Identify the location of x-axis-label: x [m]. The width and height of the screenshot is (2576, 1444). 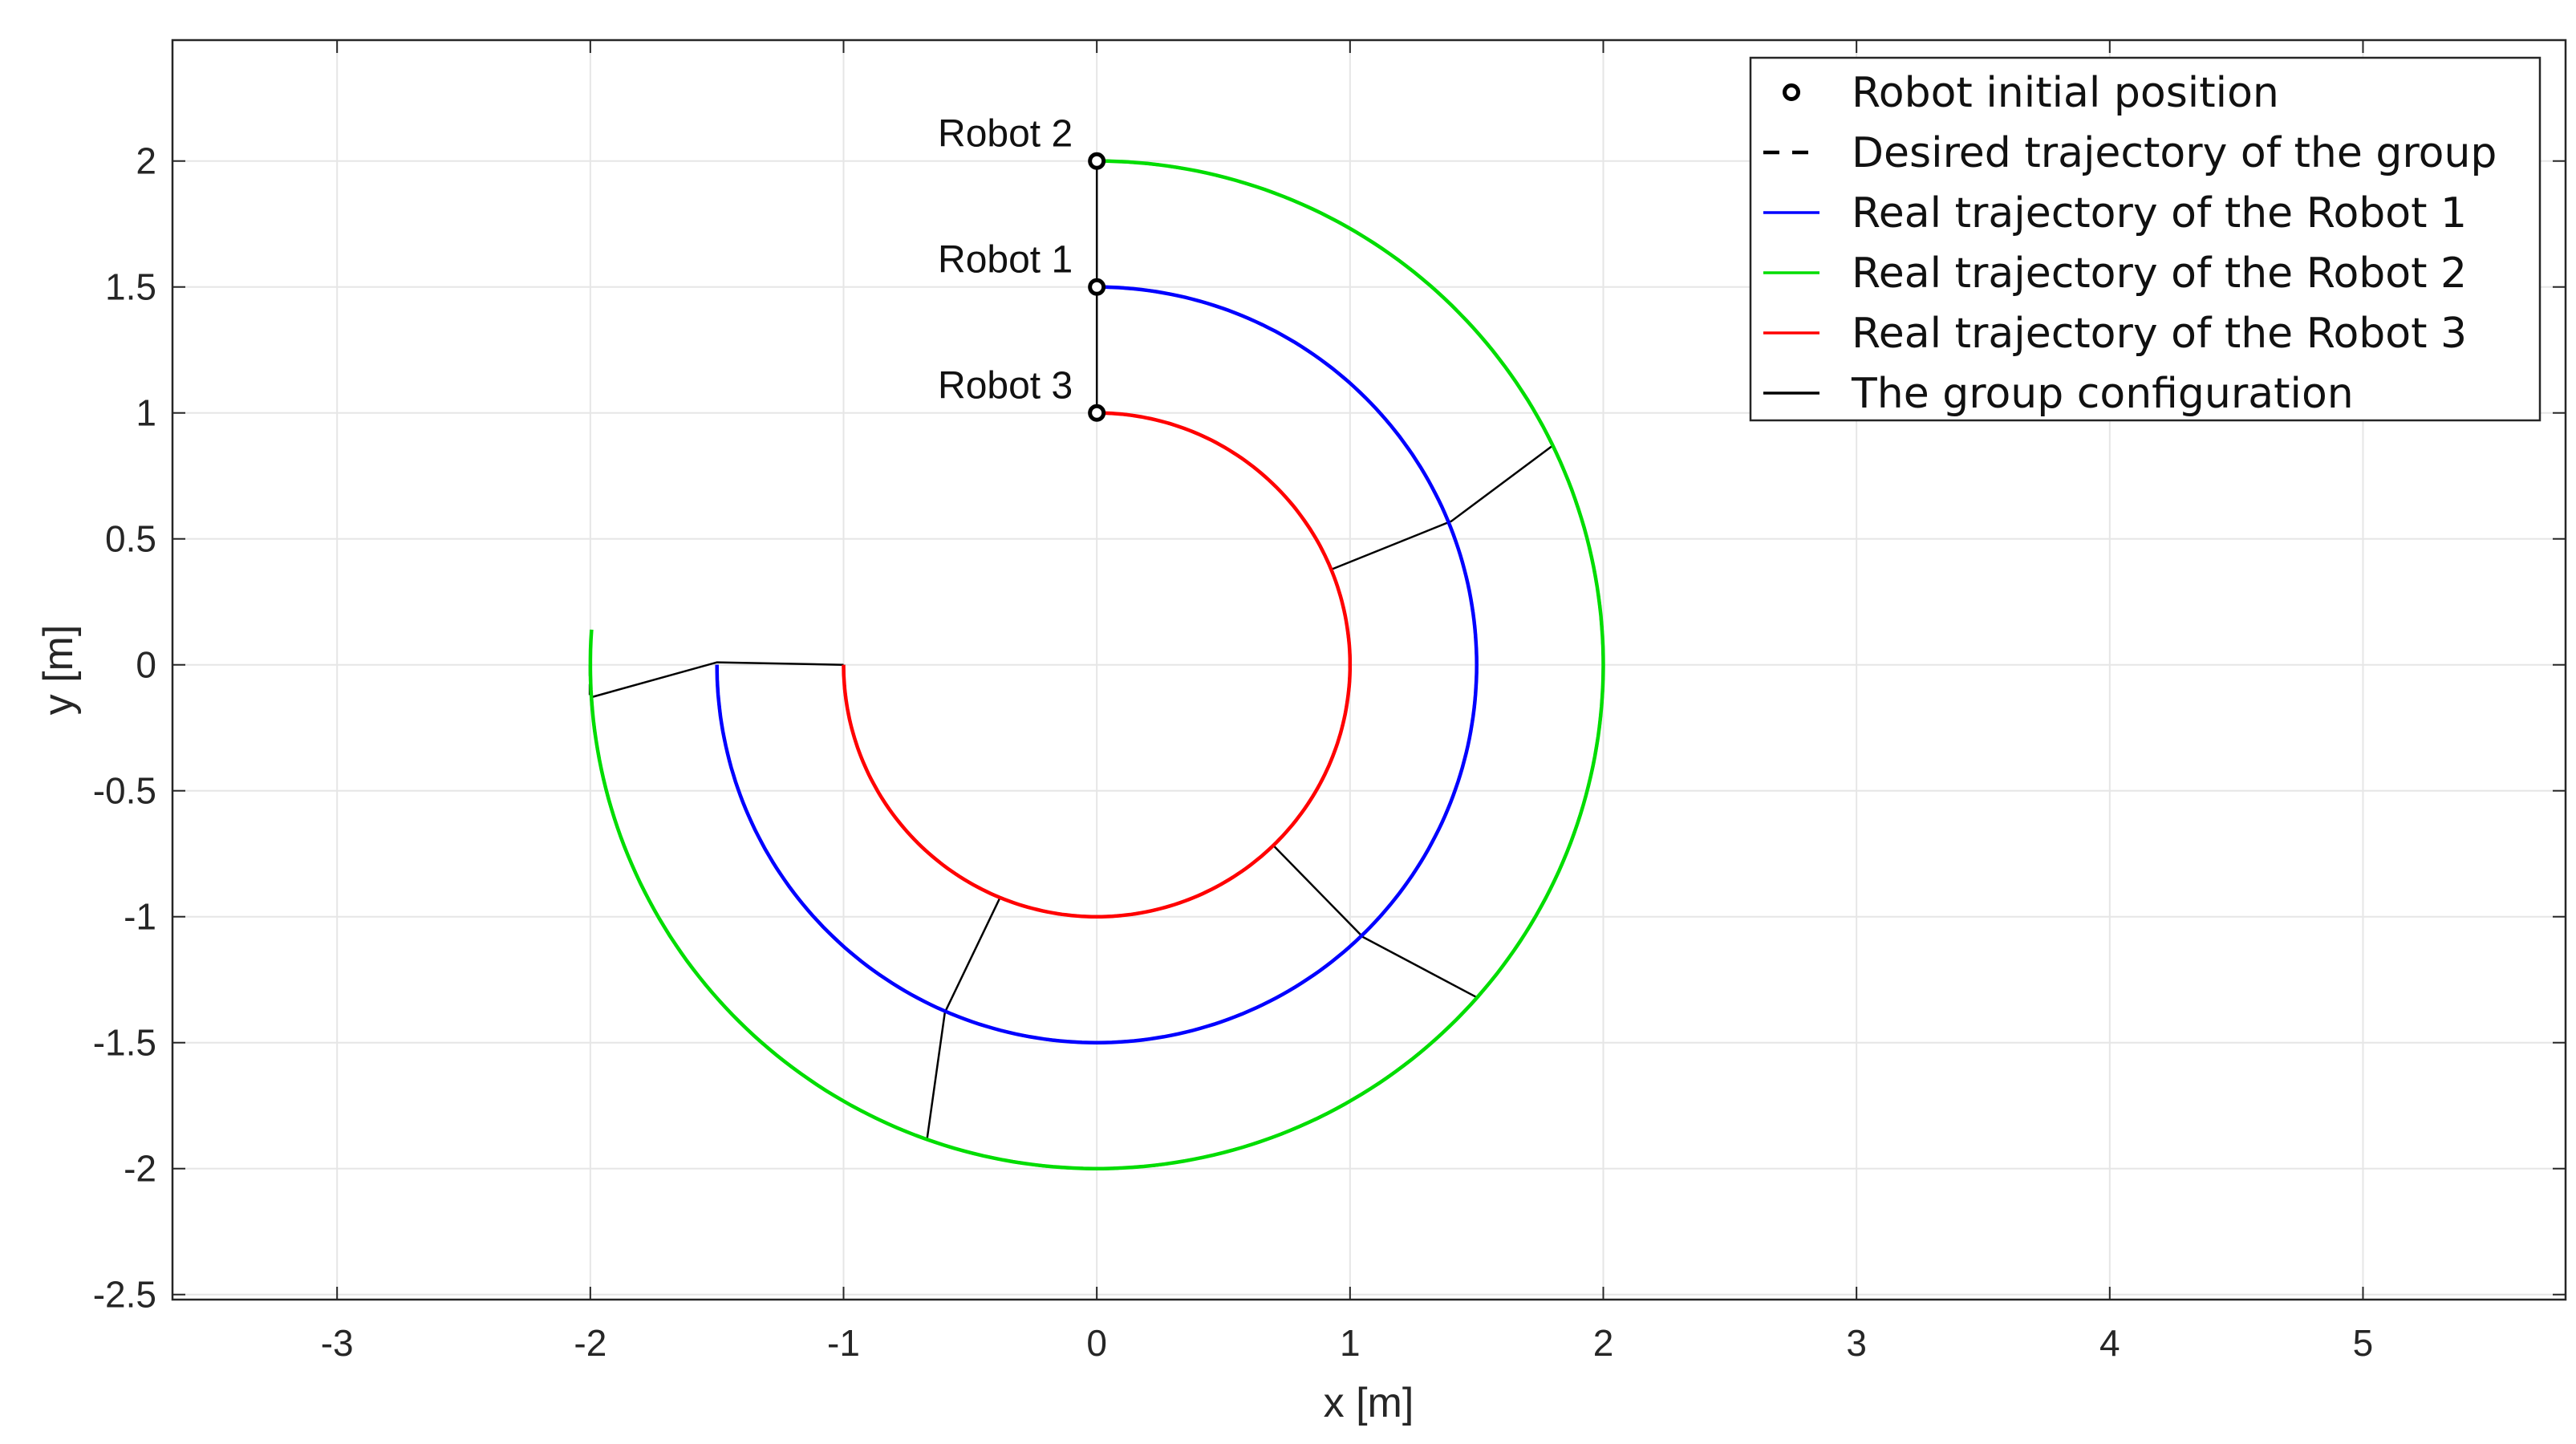
(1369, 1403).